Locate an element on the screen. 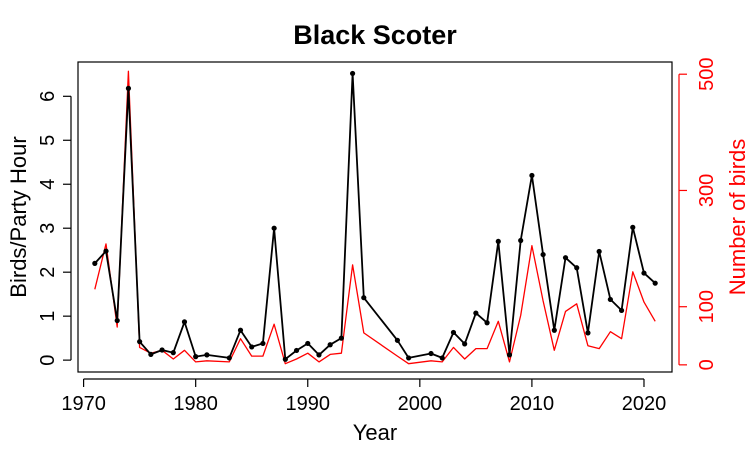  y-axis-left: 0 1 2 3 4 5 6 is located at coordinates (54, 228).